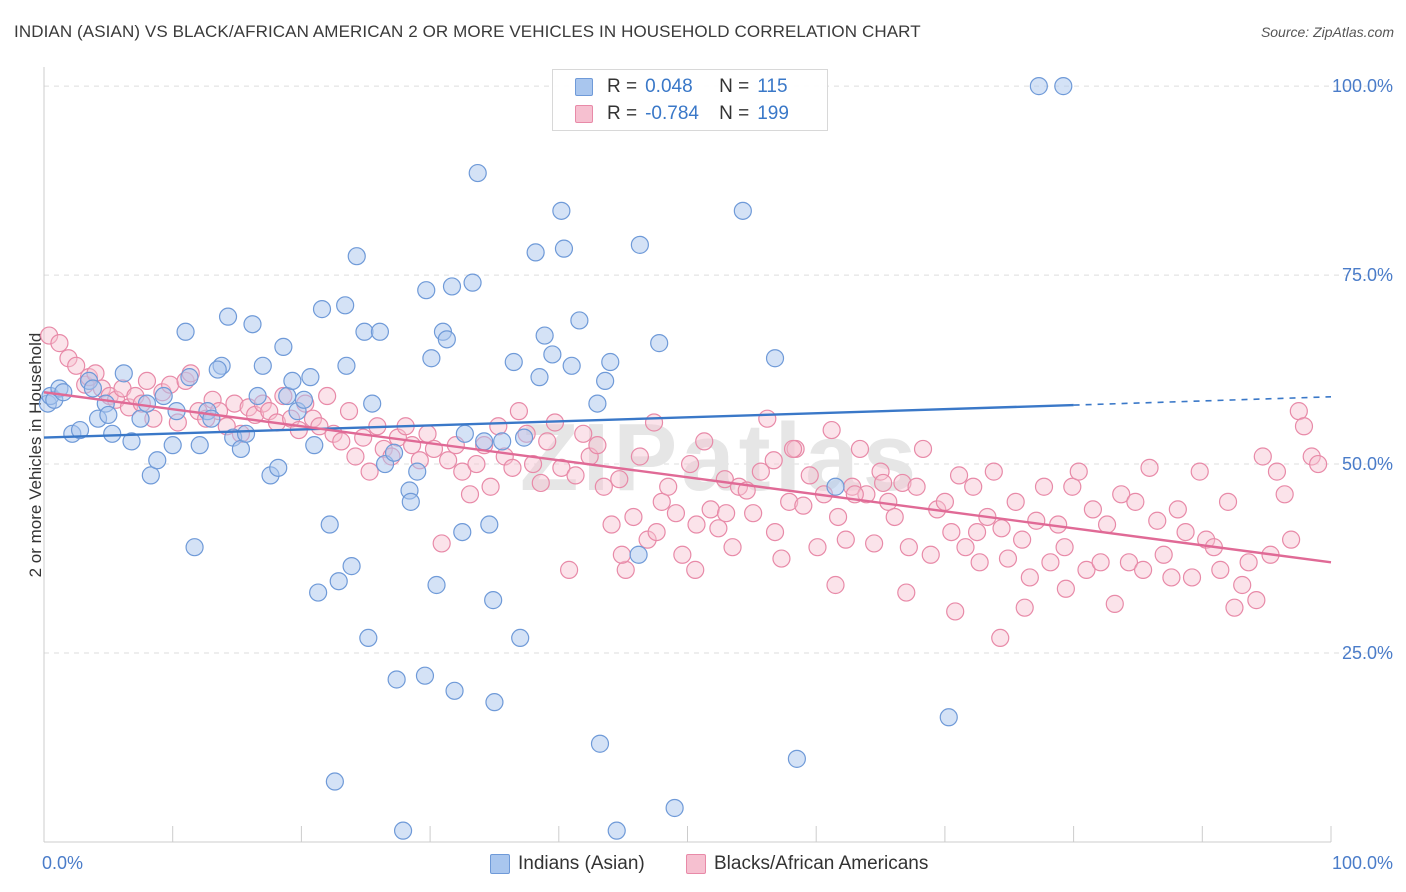  What do you see at coordinates (734, 86) in the screenshot?
I see `legend-n-label: N =` at bounding box center [734, 86].